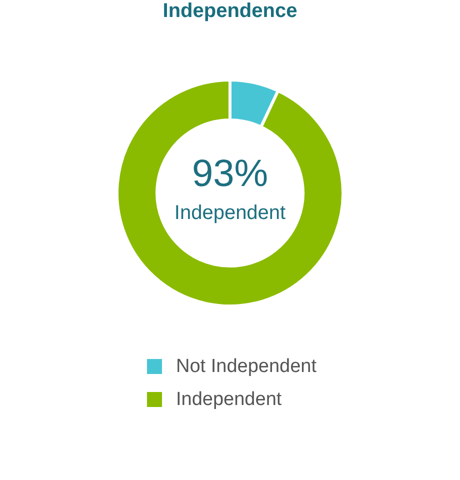 The width and height of the screenshot is (460, 480). Describe the element at coordinates (229, 399) in the screenshot. I see `legend-label: Independent` at that location.